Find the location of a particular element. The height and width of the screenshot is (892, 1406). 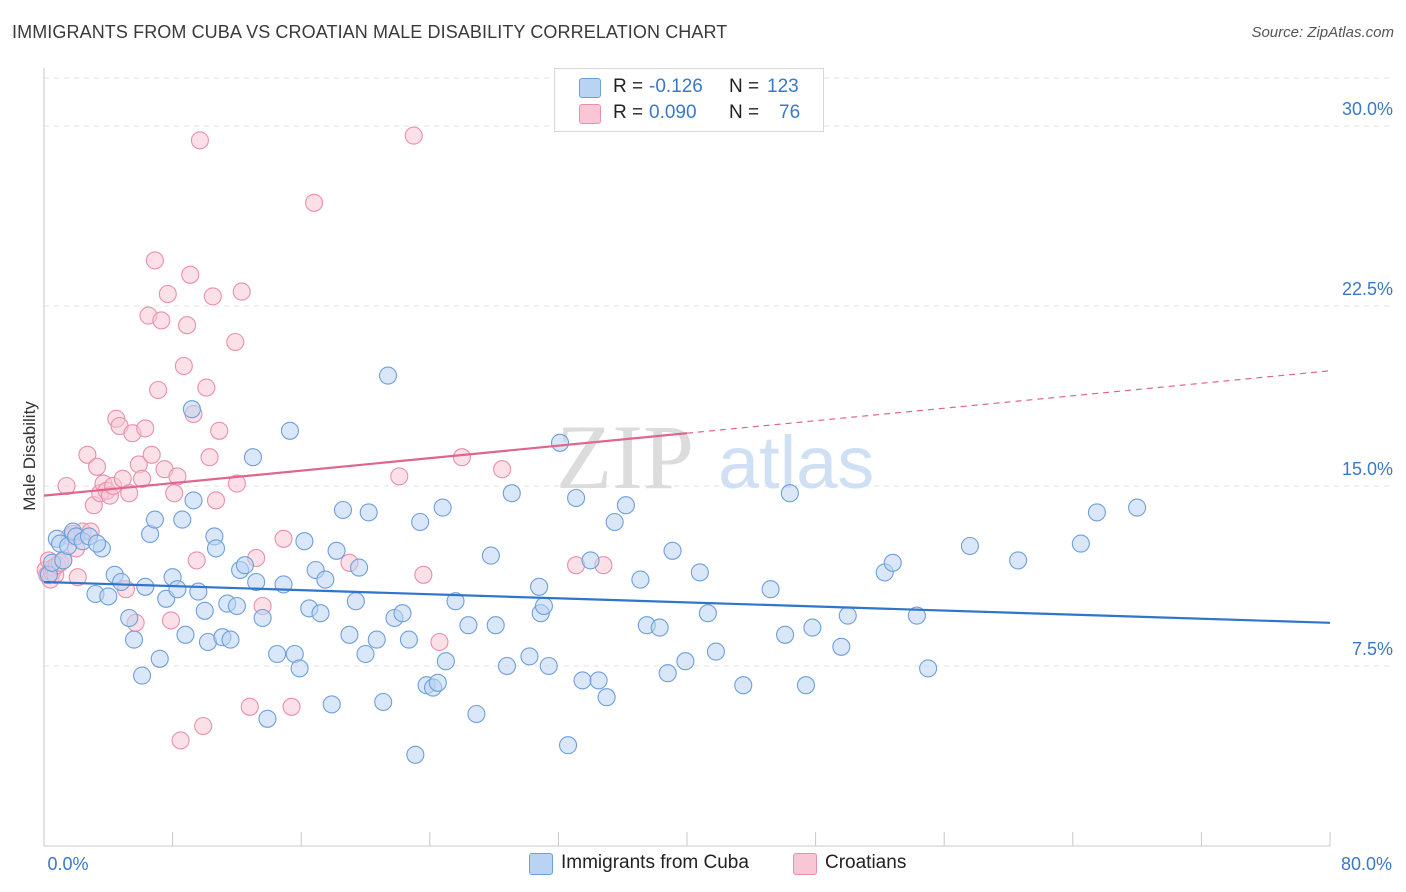

y-tick-label: 7.5% is located at coordinates (1372, 649).